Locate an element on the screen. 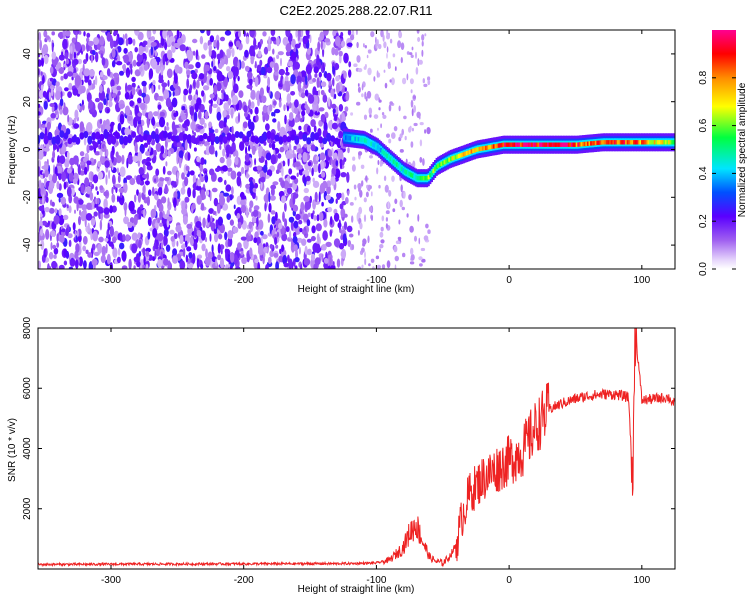  snr-x-tick-label: 100 is located at coordinates (641, 580).